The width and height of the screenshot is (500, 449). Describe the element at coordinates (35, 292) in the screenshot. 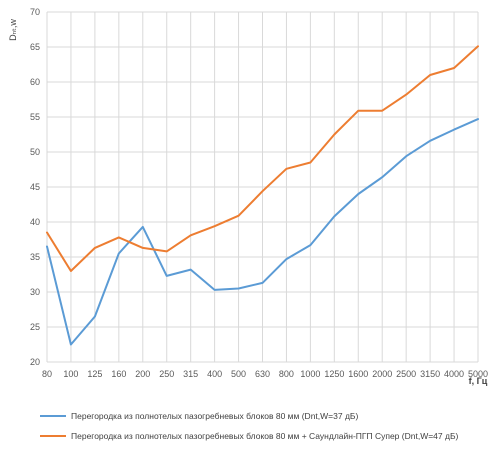

I see `y-tick-label: 30` at that location.